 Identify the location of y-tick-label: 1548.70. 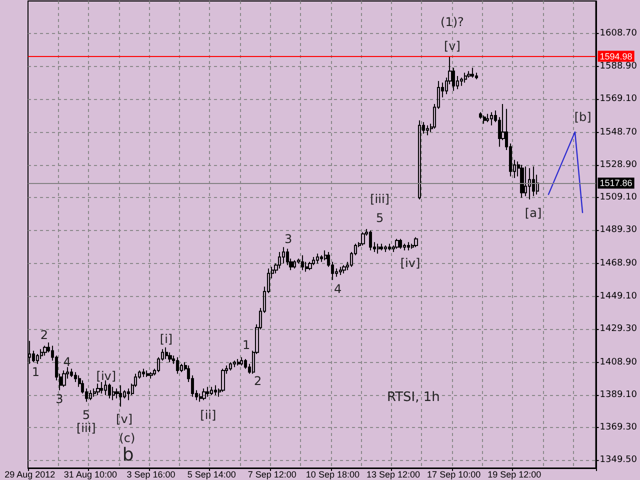
(619, 132).